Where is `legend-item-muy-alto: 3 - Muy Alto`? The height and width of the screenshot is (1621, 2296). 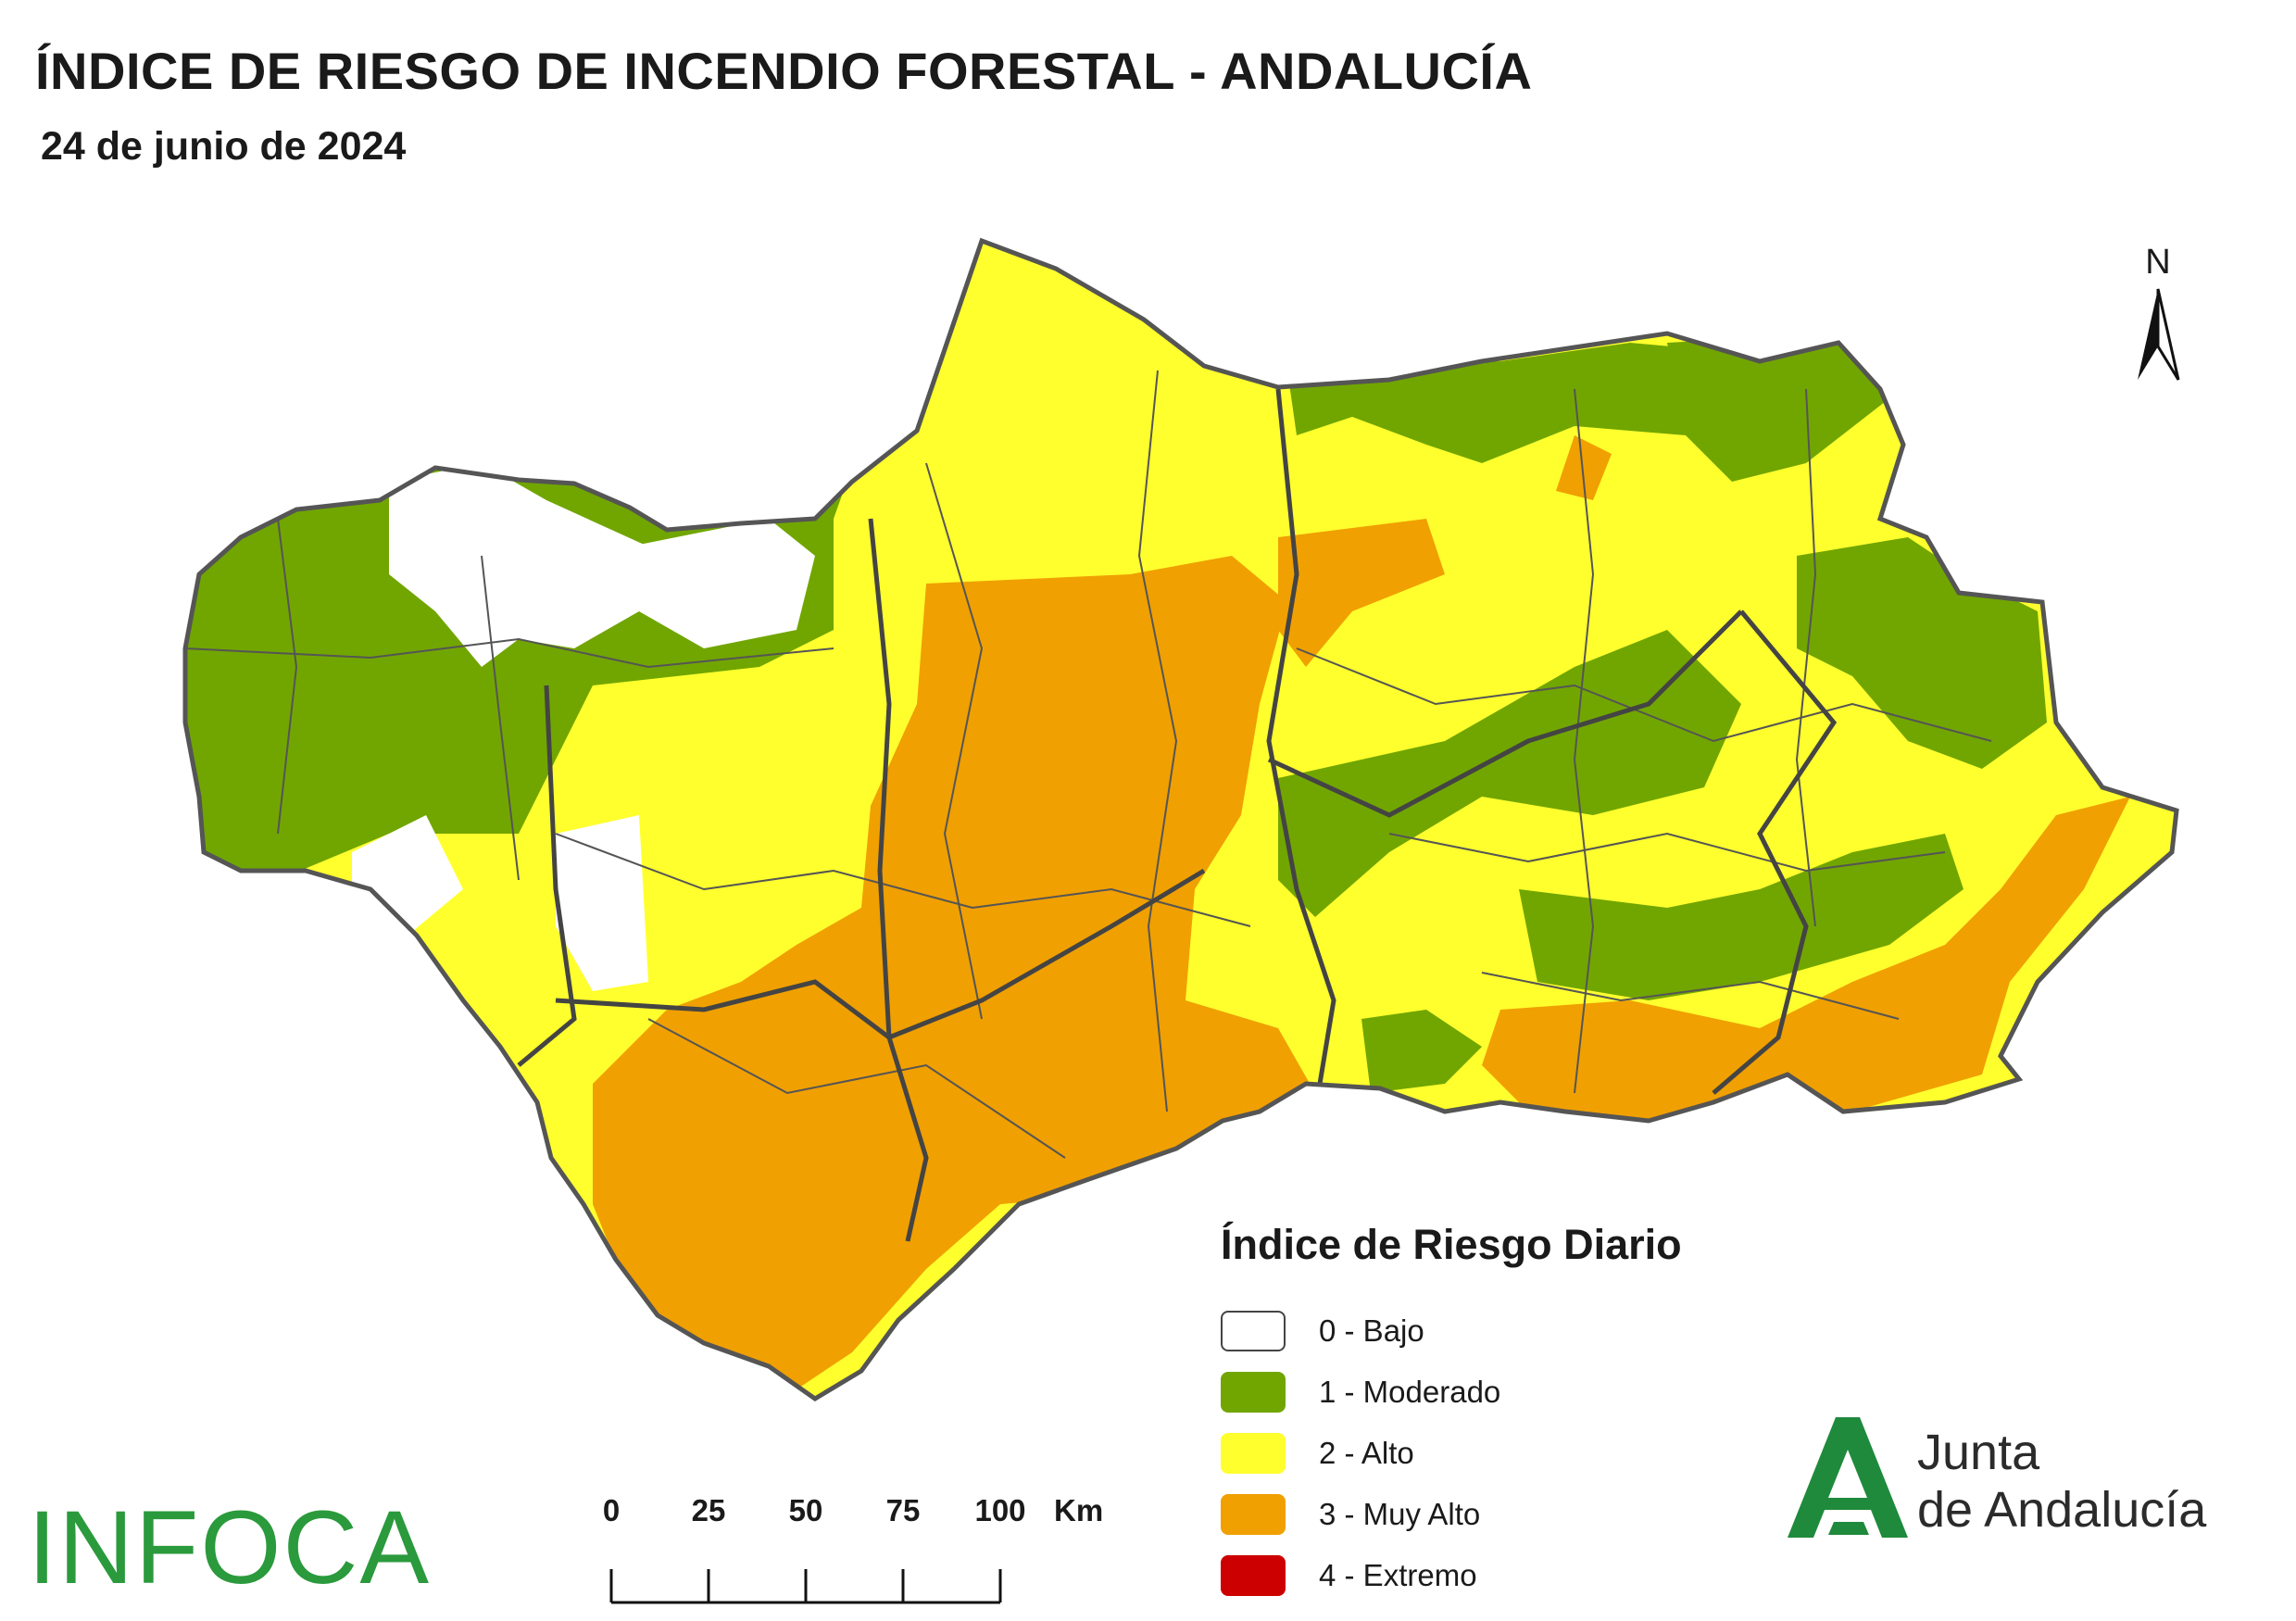
legend-item-muy-alto: 3 - Muy Alto is located at coordinates (1545, 1514).